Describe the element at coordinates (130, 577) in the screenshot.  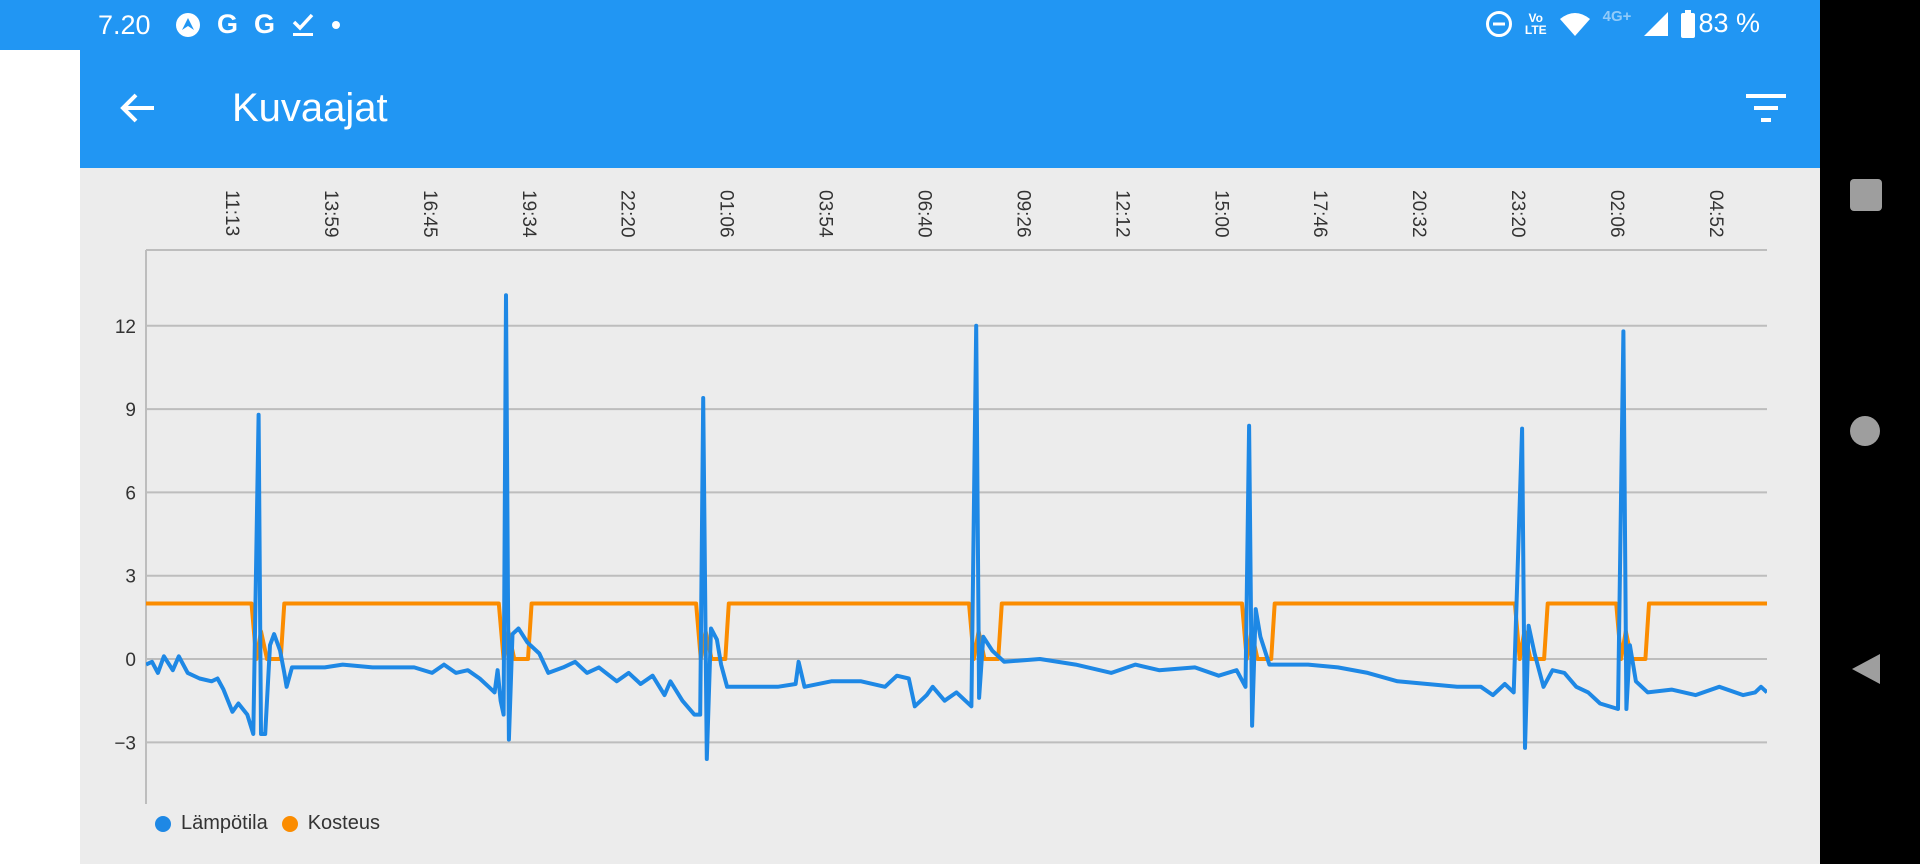
I see `y-tick-label: 3` at that location.